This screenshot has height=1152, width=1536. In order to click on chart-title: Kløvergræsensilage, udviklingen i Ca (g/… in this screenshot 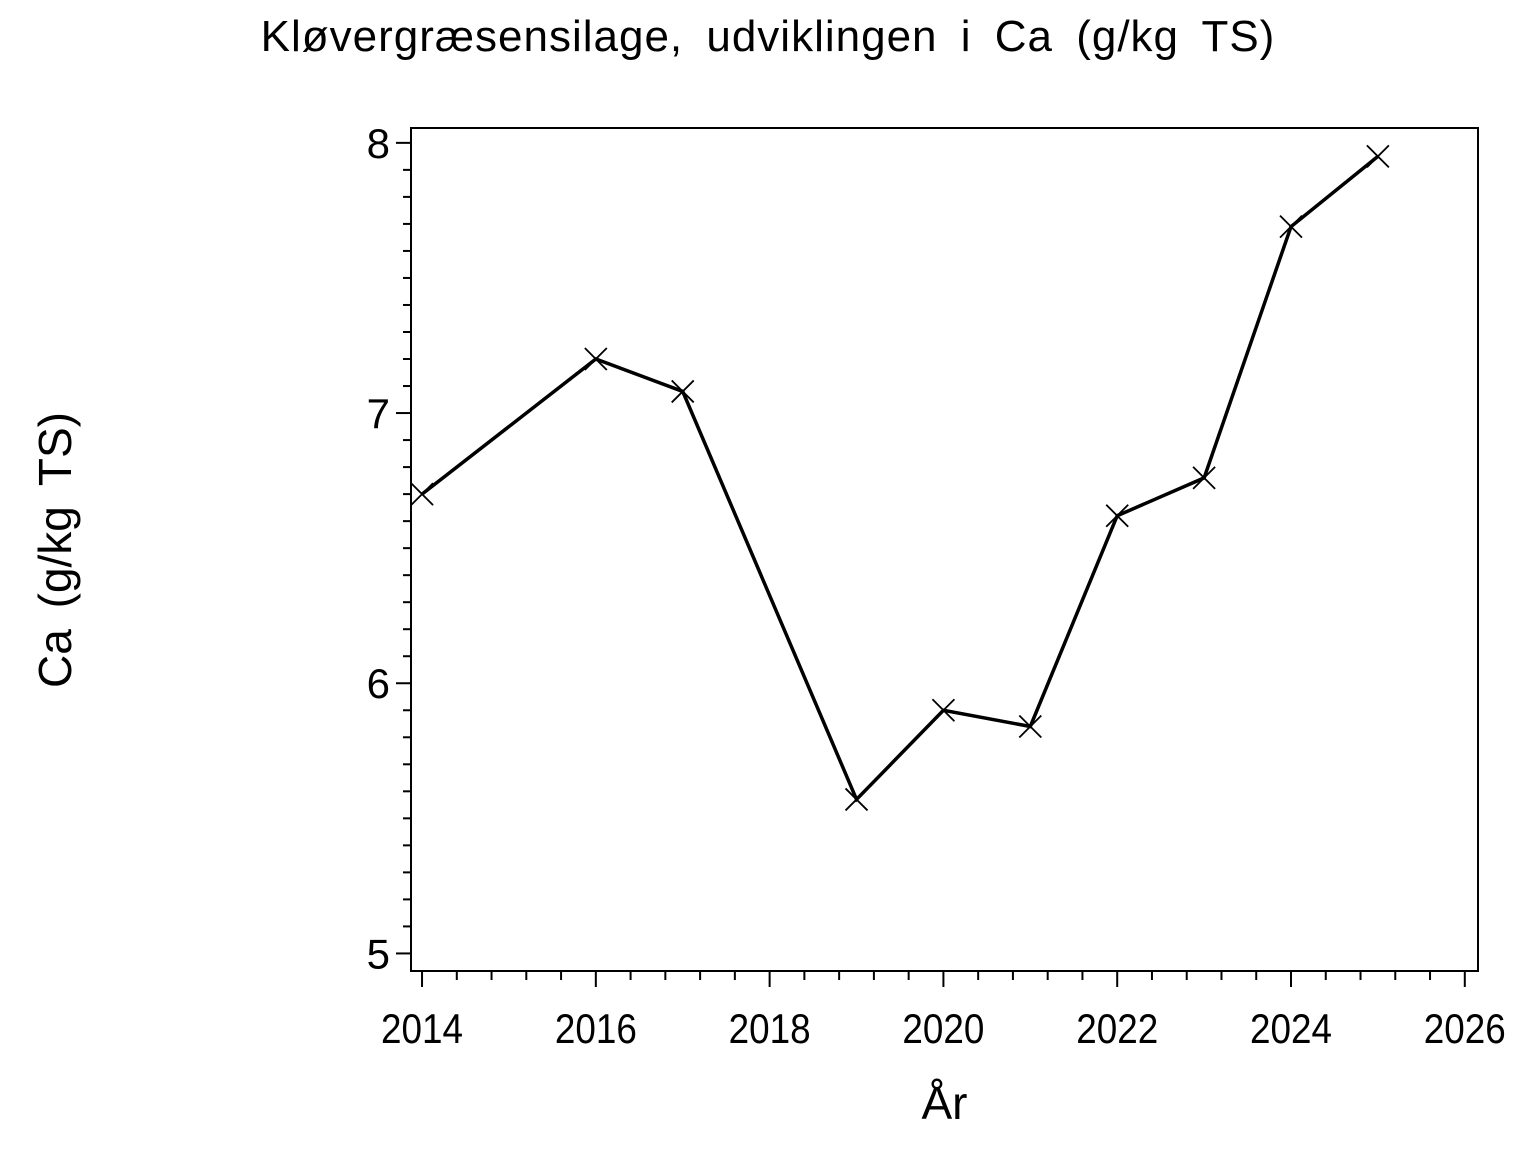, I will do `click(768, 36)`.